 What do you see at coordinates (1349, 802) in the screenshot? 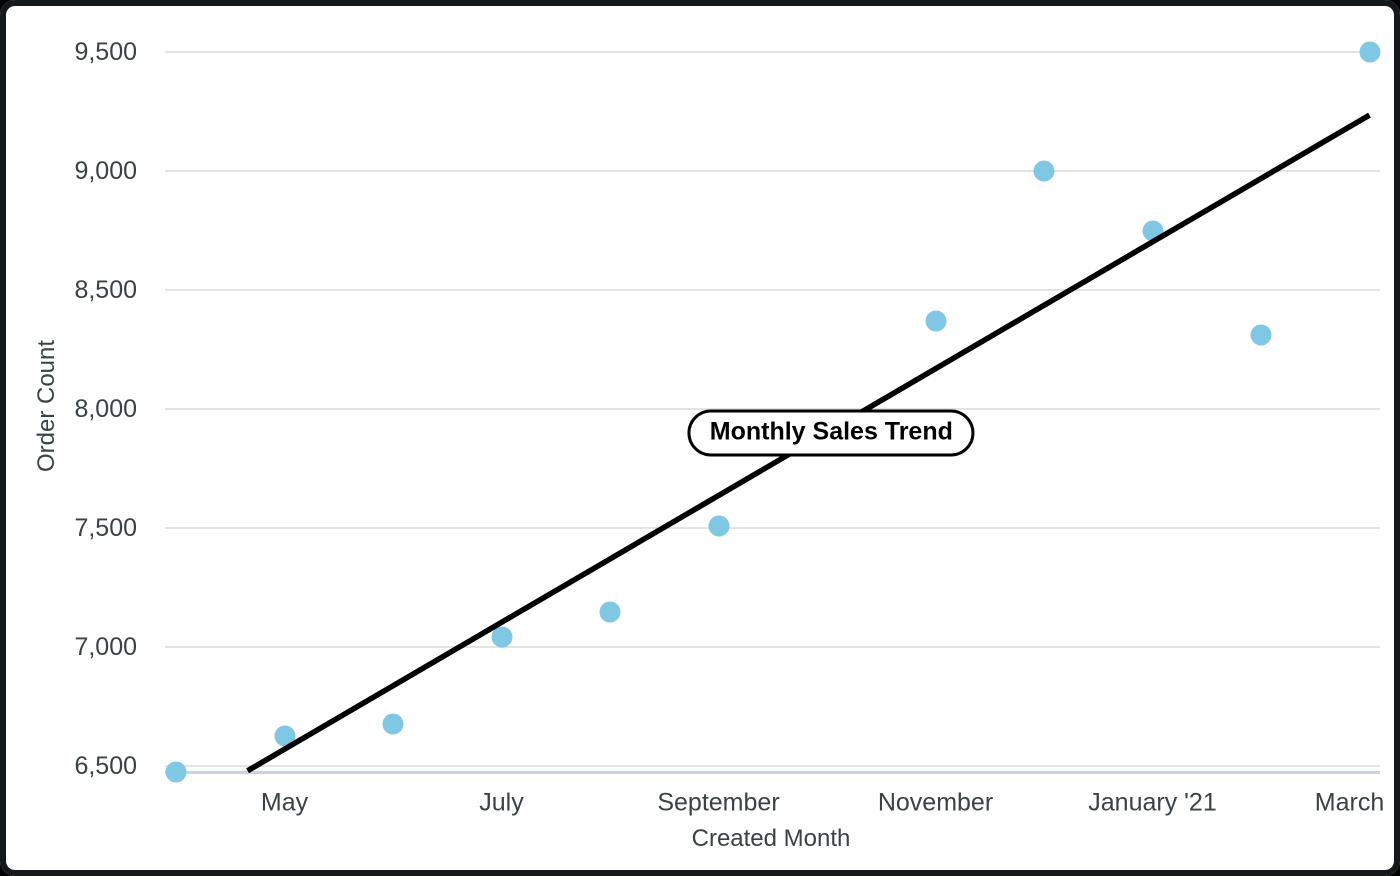
I see `x-tick-label-march: March` at bounding box center [1349, 802].